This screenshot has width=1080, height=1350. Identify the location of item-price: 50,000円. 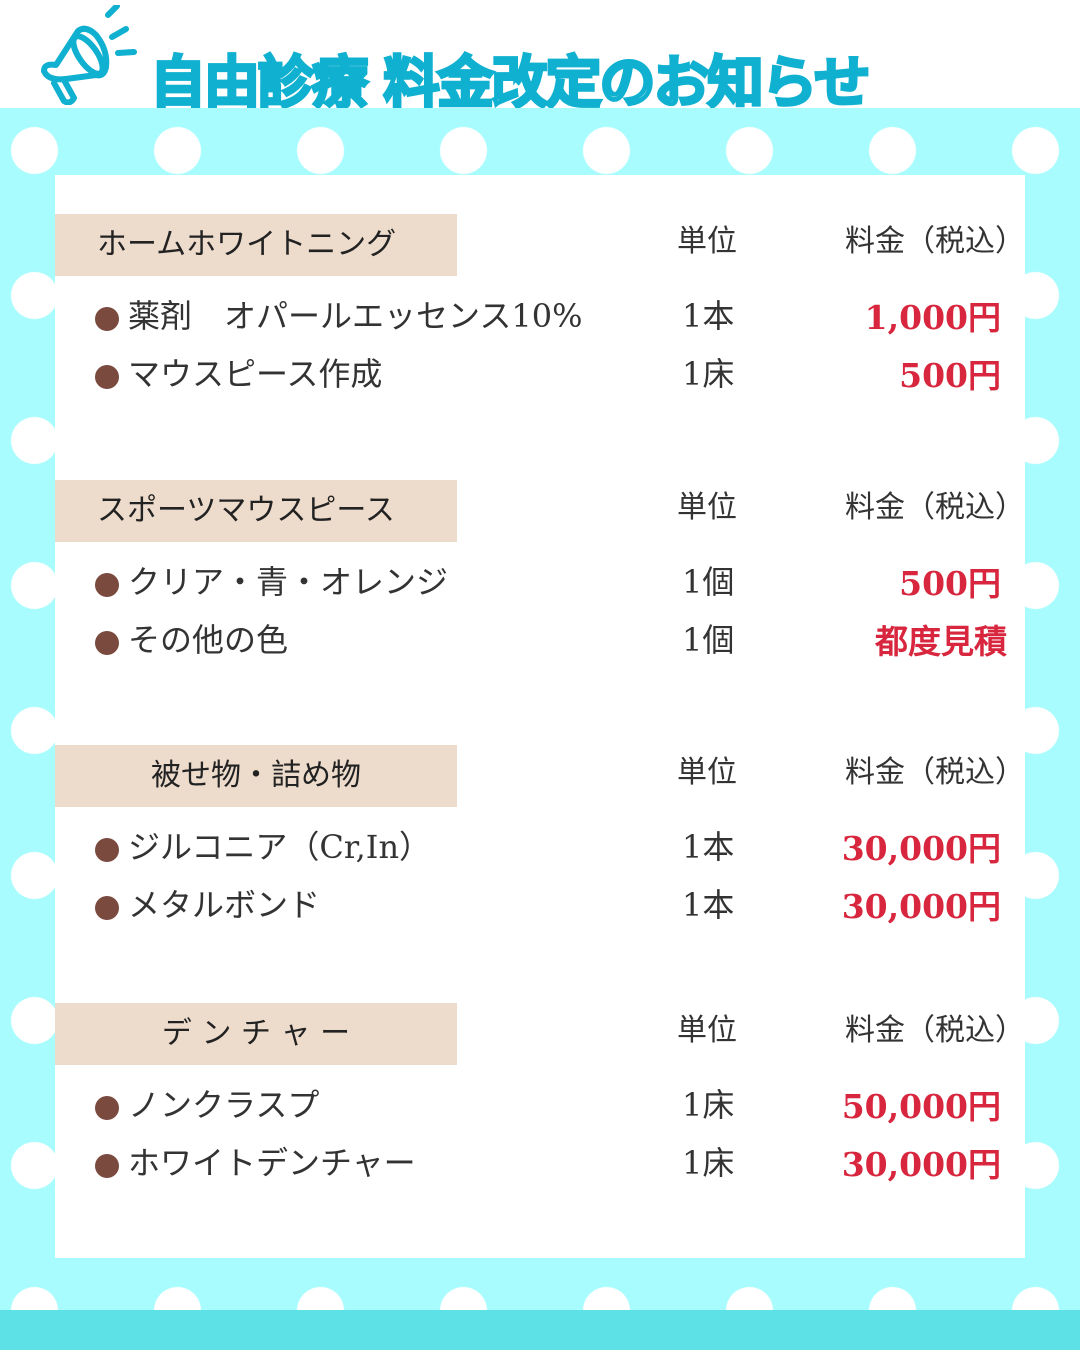
(921, 1106).